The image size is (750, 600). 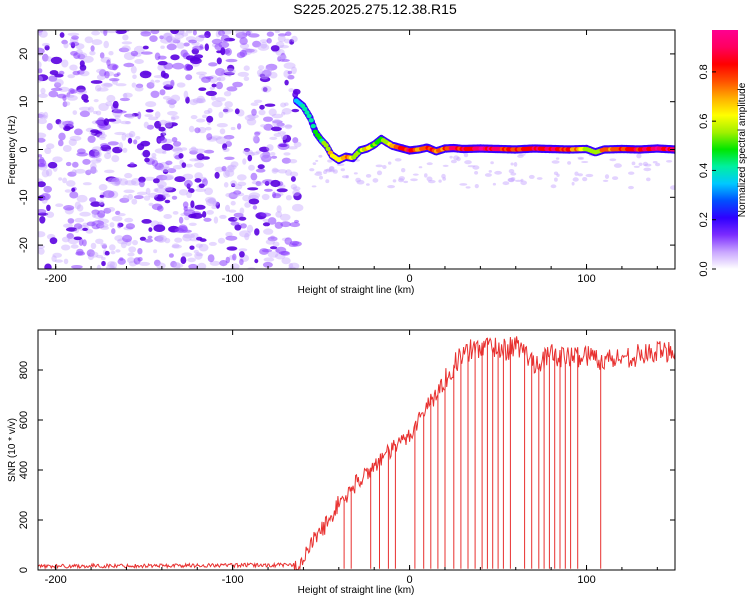 I want to click on snr-x-tick-label: -200, so click(x=56, y=580).